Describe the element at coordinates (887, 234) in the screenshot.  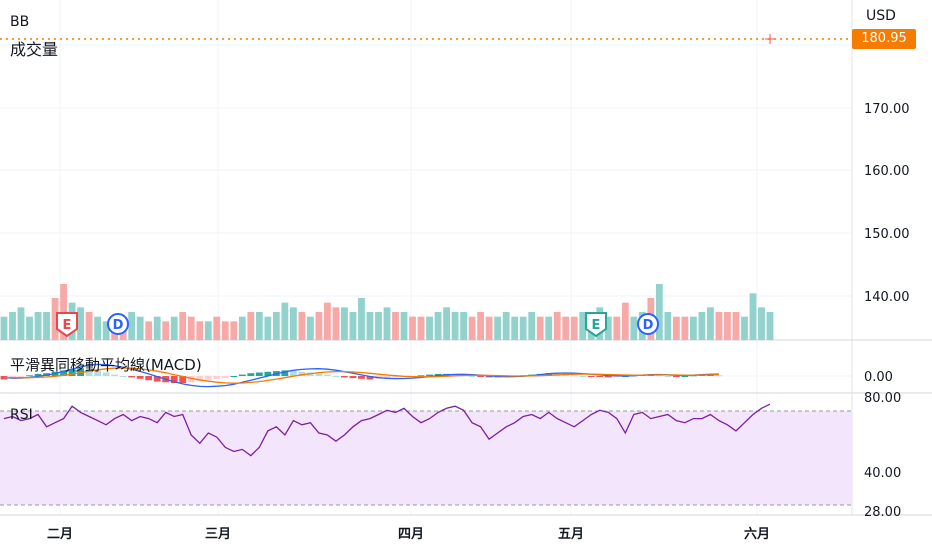
I see `price-tick-label: 150.00` at that location.